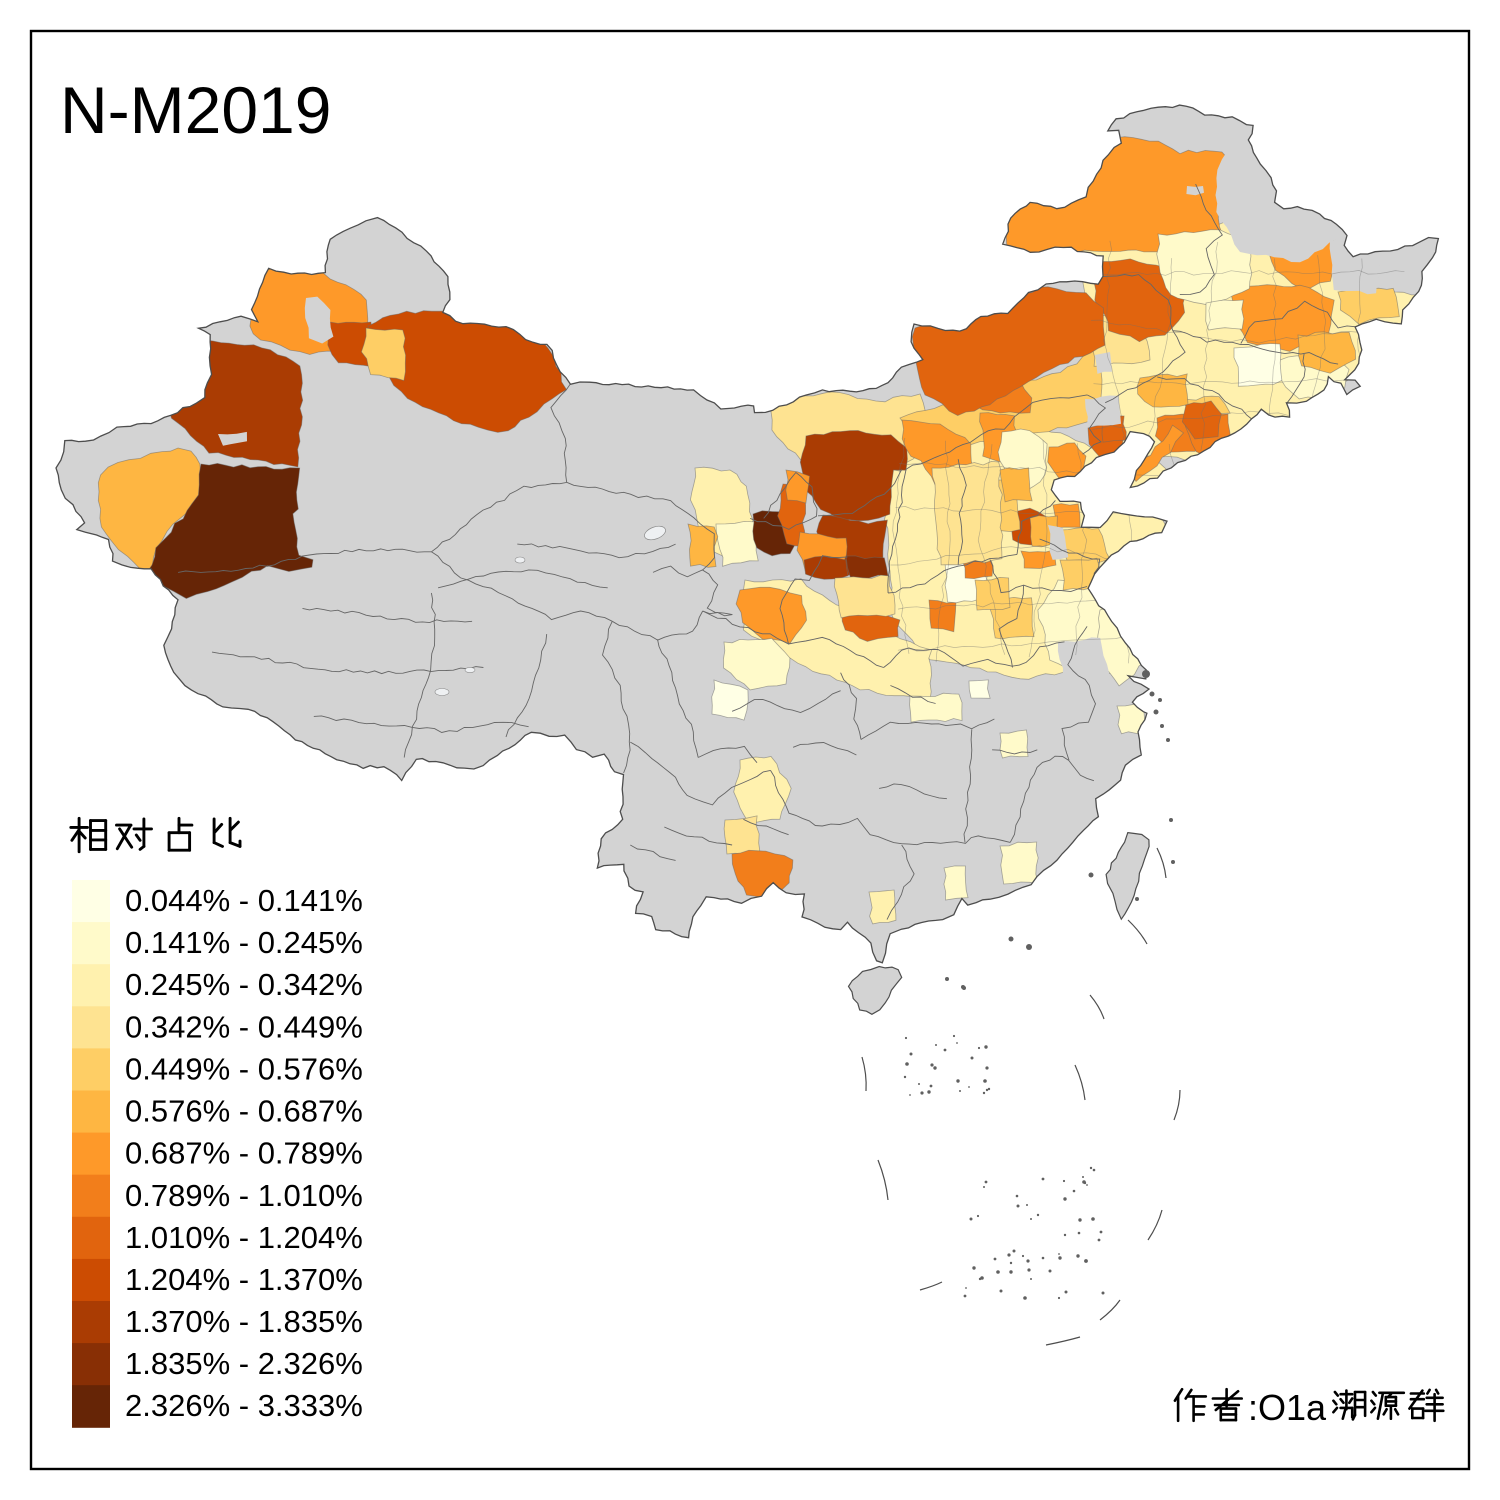  What do you see at coordinates (244, 1279) in the screenshot?
I see `svg-text: 1.204% - 1.370%` at bounding box center [244, 1279].